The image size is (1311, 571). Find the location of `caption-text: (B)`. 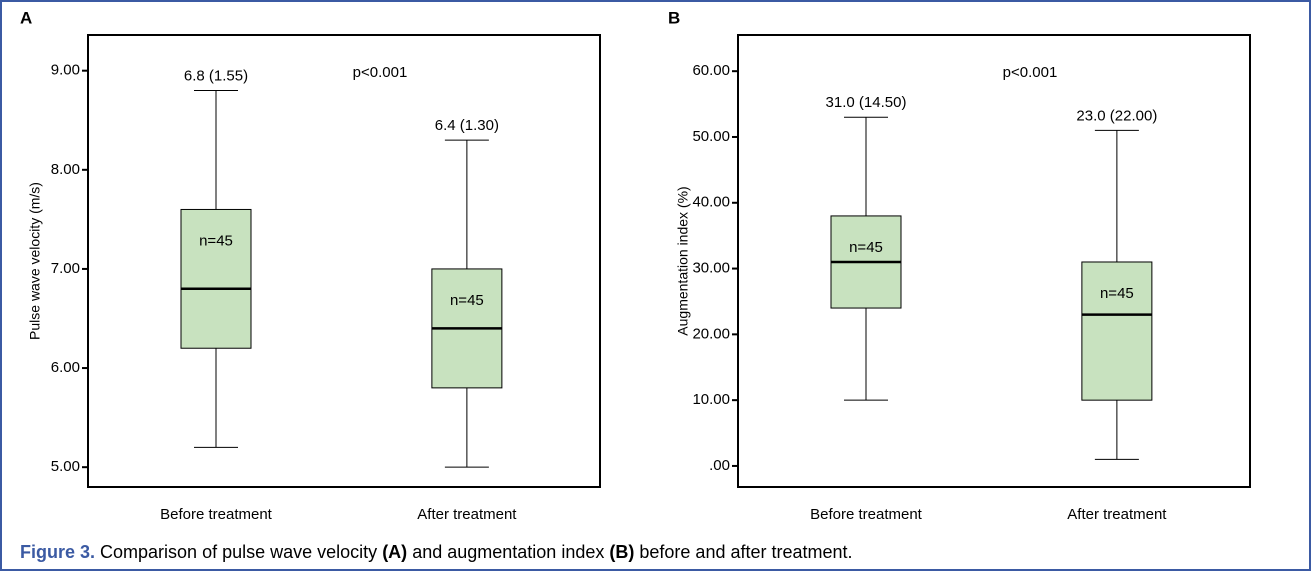

caption-text: (B) is located at coordinates (622, 552).